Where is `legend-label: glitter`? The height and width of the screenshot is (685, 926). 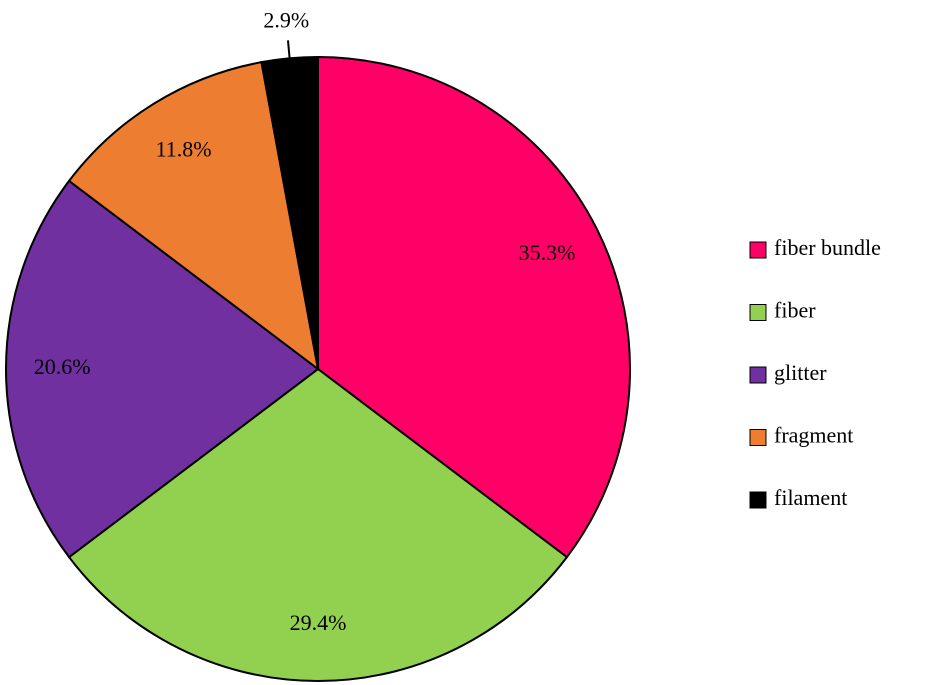
legend-label: glitter is located at coordinates (800, 372).